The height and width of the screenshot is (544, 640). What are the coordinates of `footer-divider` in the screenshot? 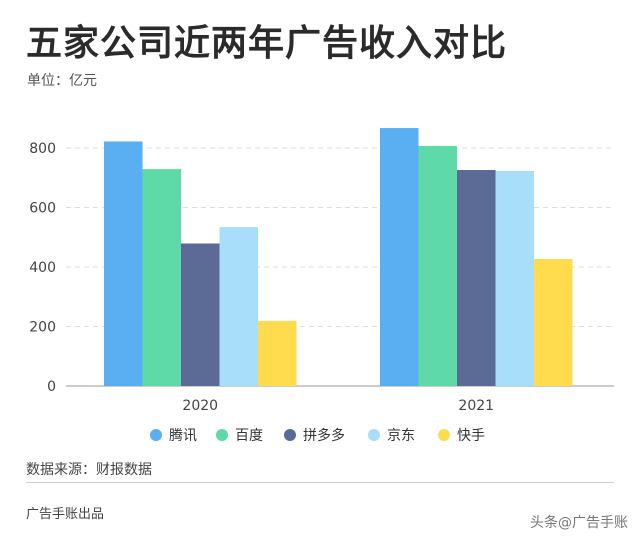 It's located at (320, 482).